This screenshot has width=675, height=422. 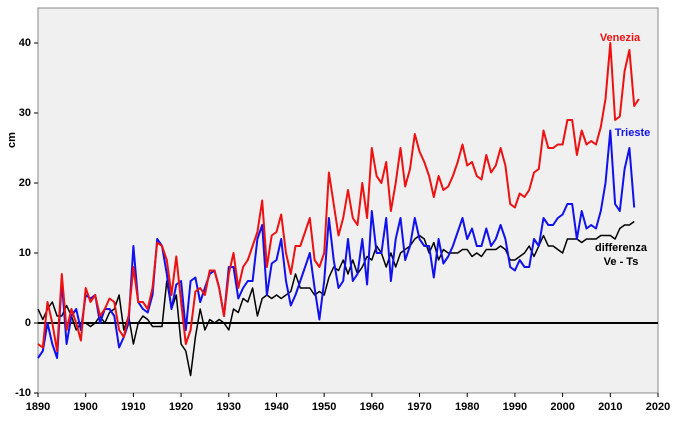 I want to click on x-tick-label: 2010, so click(x=610, y=407).